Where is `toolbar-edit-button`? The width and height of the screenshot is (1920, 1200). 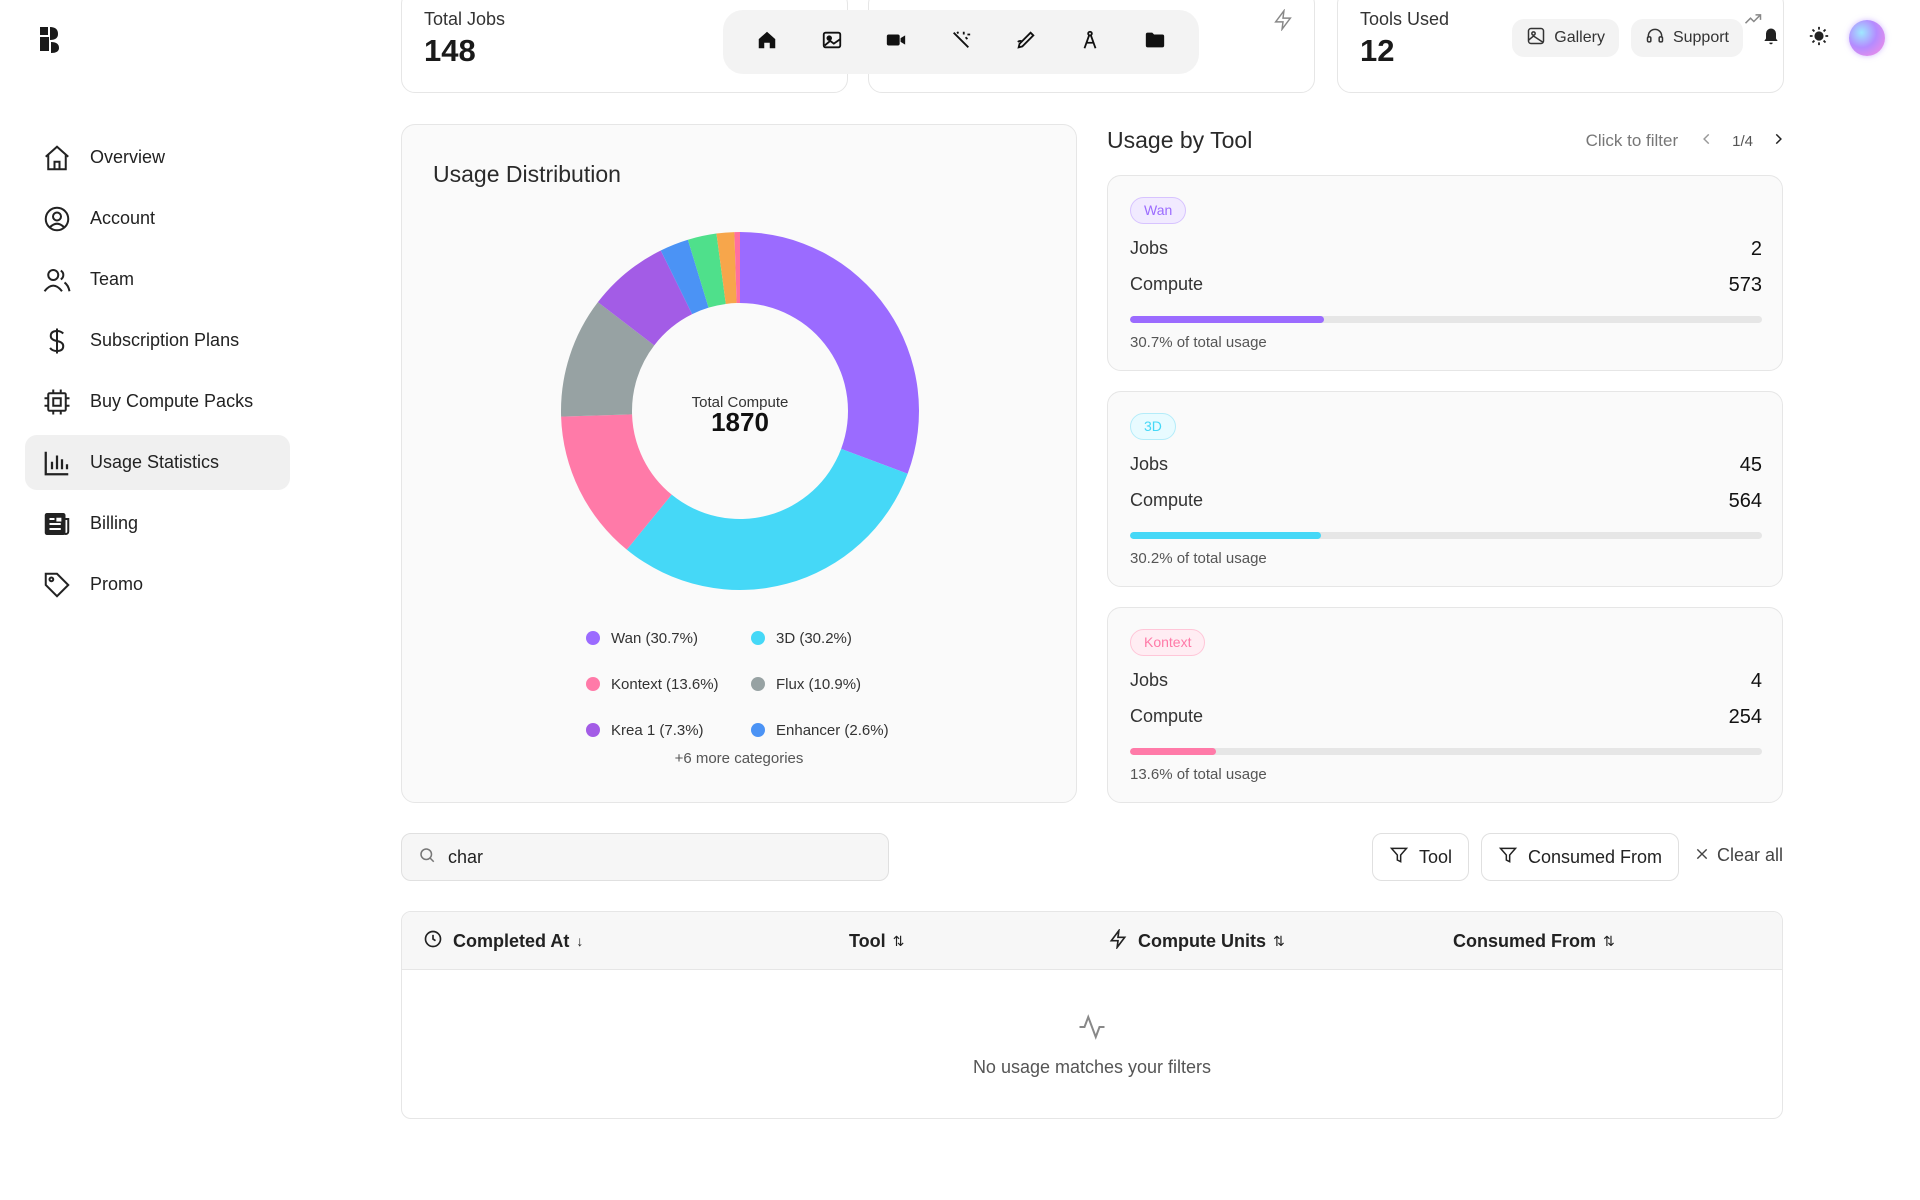 toolbar-edit-button is located at coordinates (1025, 42).